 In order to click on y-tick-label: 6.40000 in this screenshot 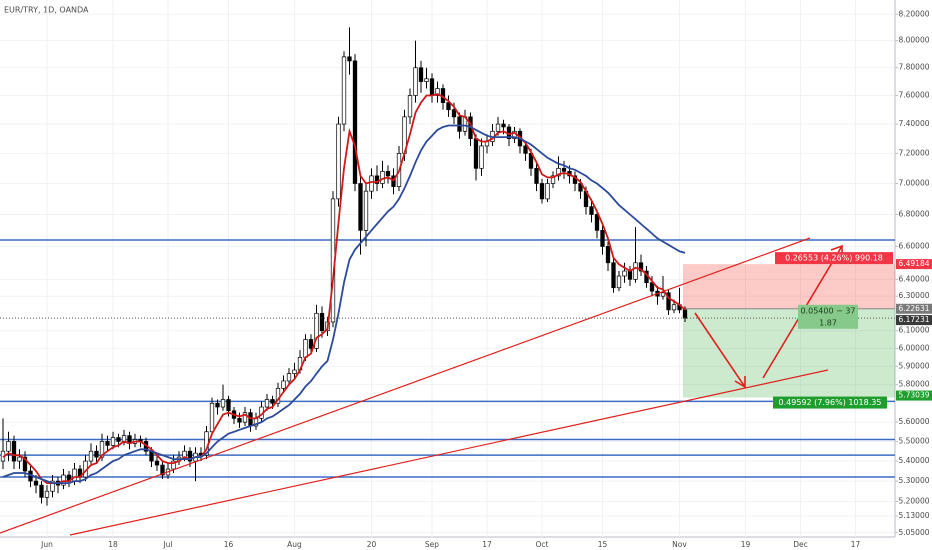, I will do `click(913, 278)`.